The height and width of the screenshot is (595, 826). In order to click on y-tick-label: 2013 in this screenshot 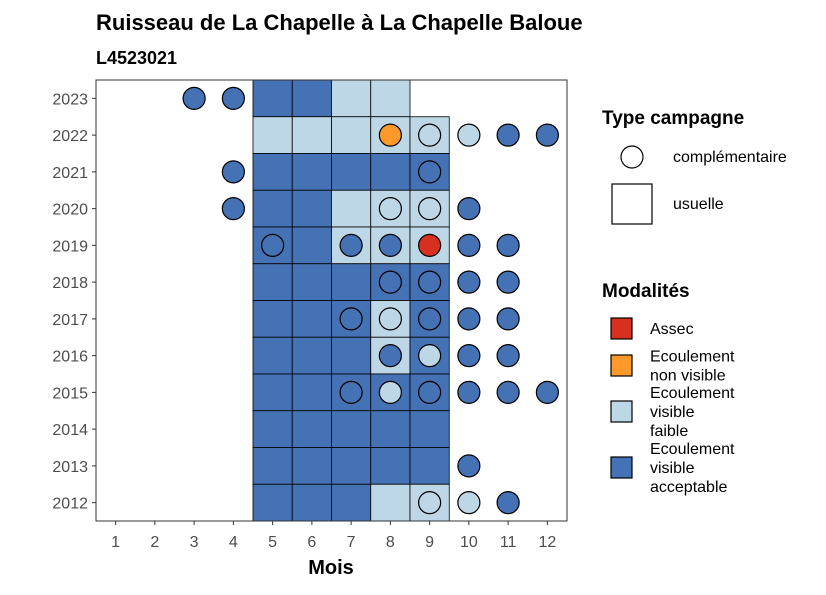, I will do `click(70, 467)`.